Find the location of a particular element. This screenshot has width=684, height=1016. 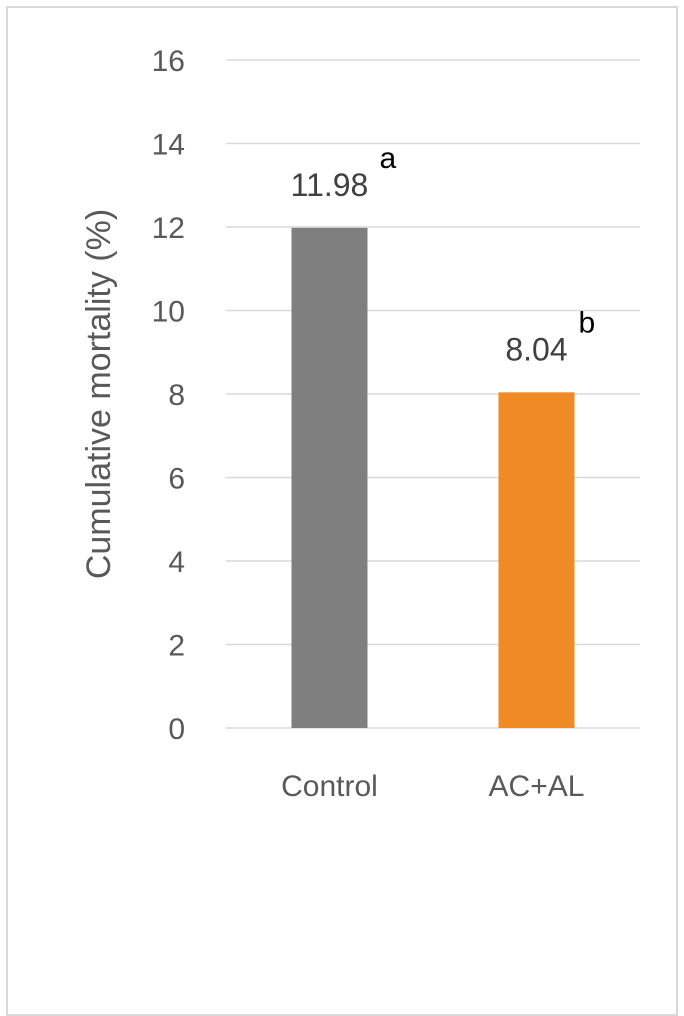

bar-control is located at coordinates (329, 477).